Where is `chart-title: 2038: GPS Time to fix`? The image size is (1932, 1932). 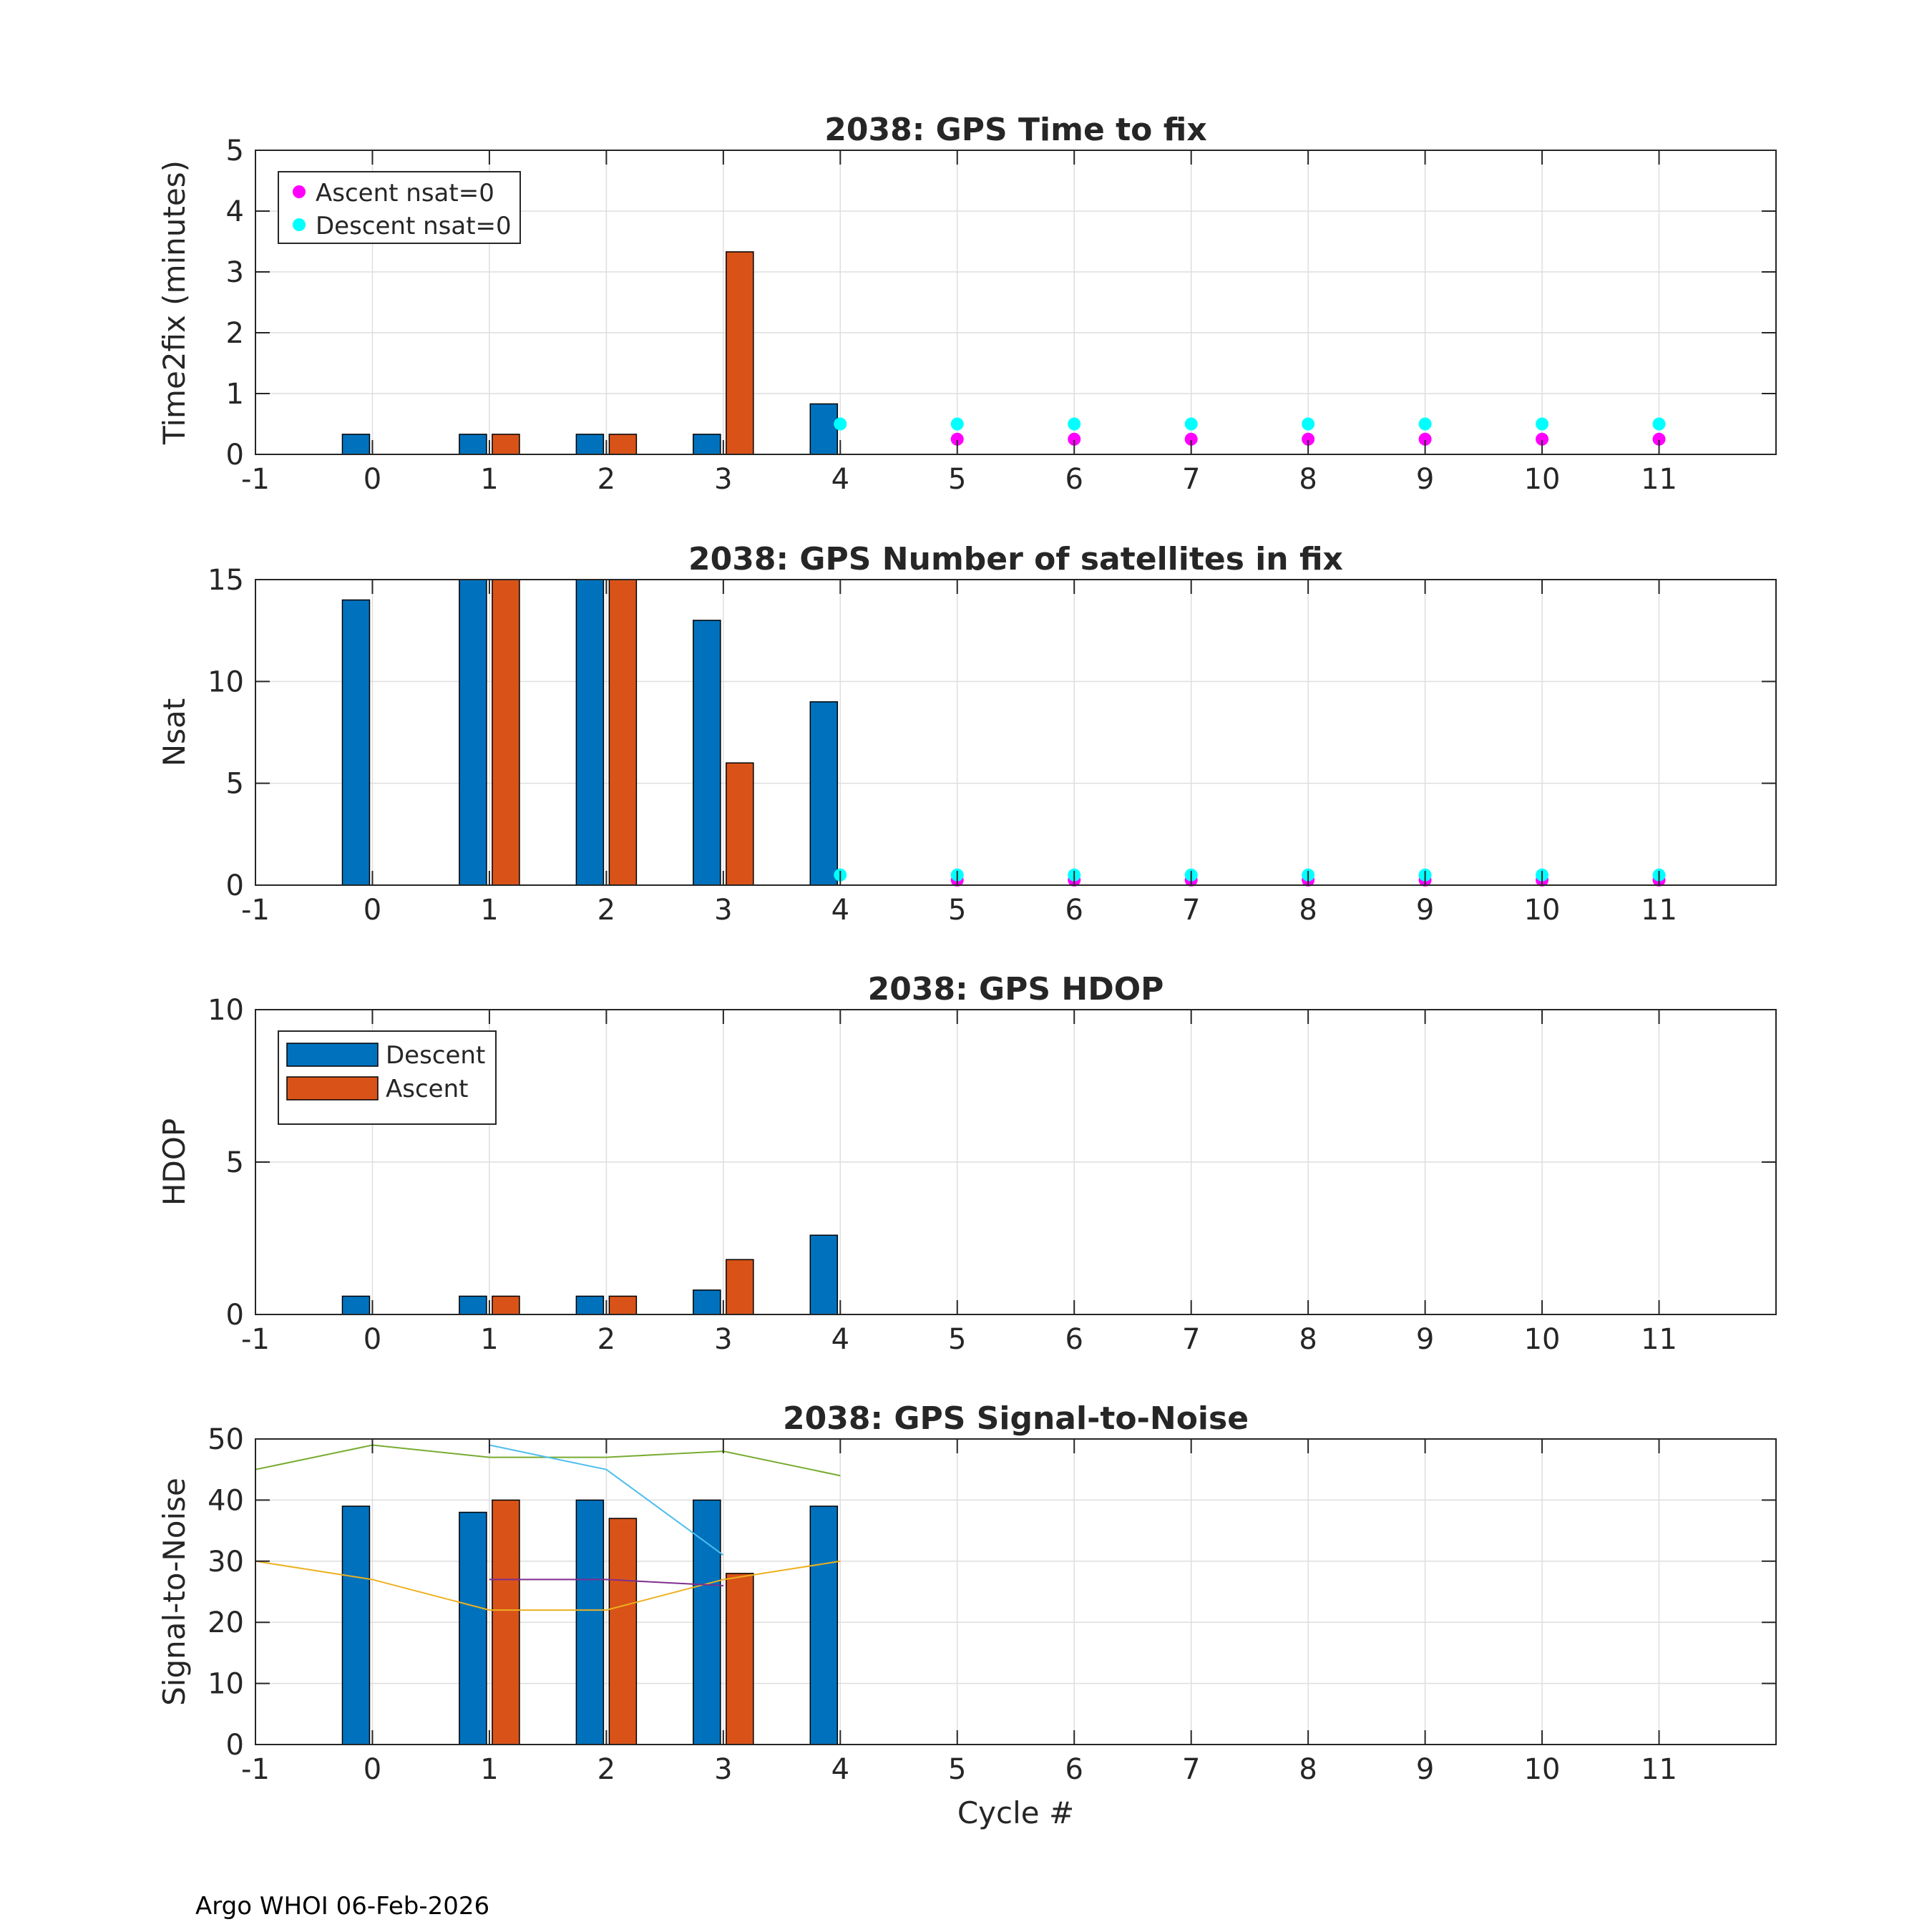
chart-title: 2038: GPS Time to fix is located at coordinates (1015, 130).